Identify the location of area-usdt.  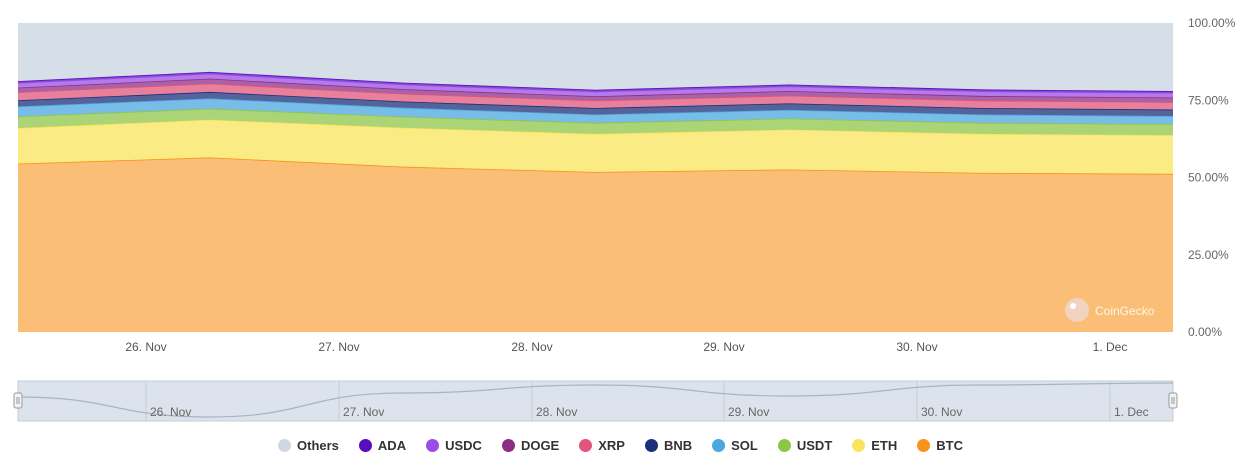
(595, 122).